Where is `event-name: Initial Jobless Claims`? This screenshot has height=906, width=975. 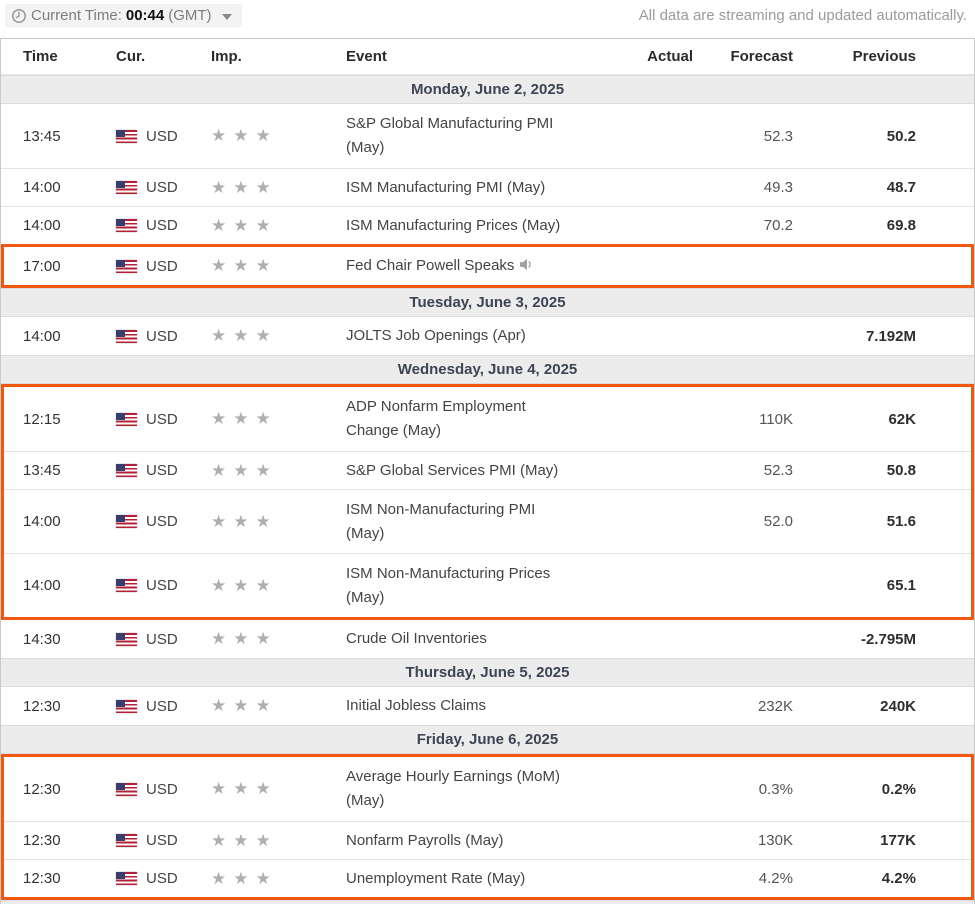 event-name: Initial Jobless Claims is located at coordinates (491, 706).